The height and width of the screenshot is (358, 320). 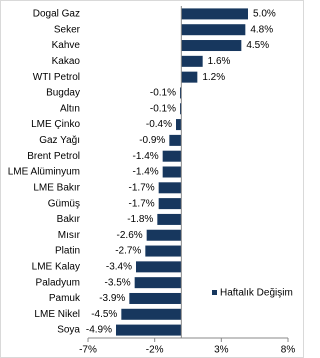 I want to click on value-label: -3.4%, so click(x=119, y=266).